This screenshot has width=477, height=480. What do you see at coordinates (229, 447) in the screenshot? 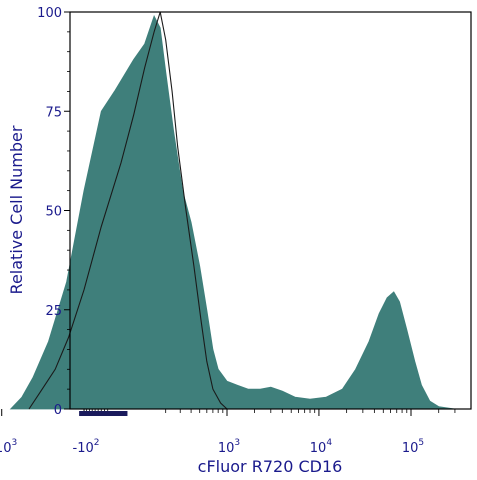
I see `x-tick-label: 10³` at bounding box center [229, 447].